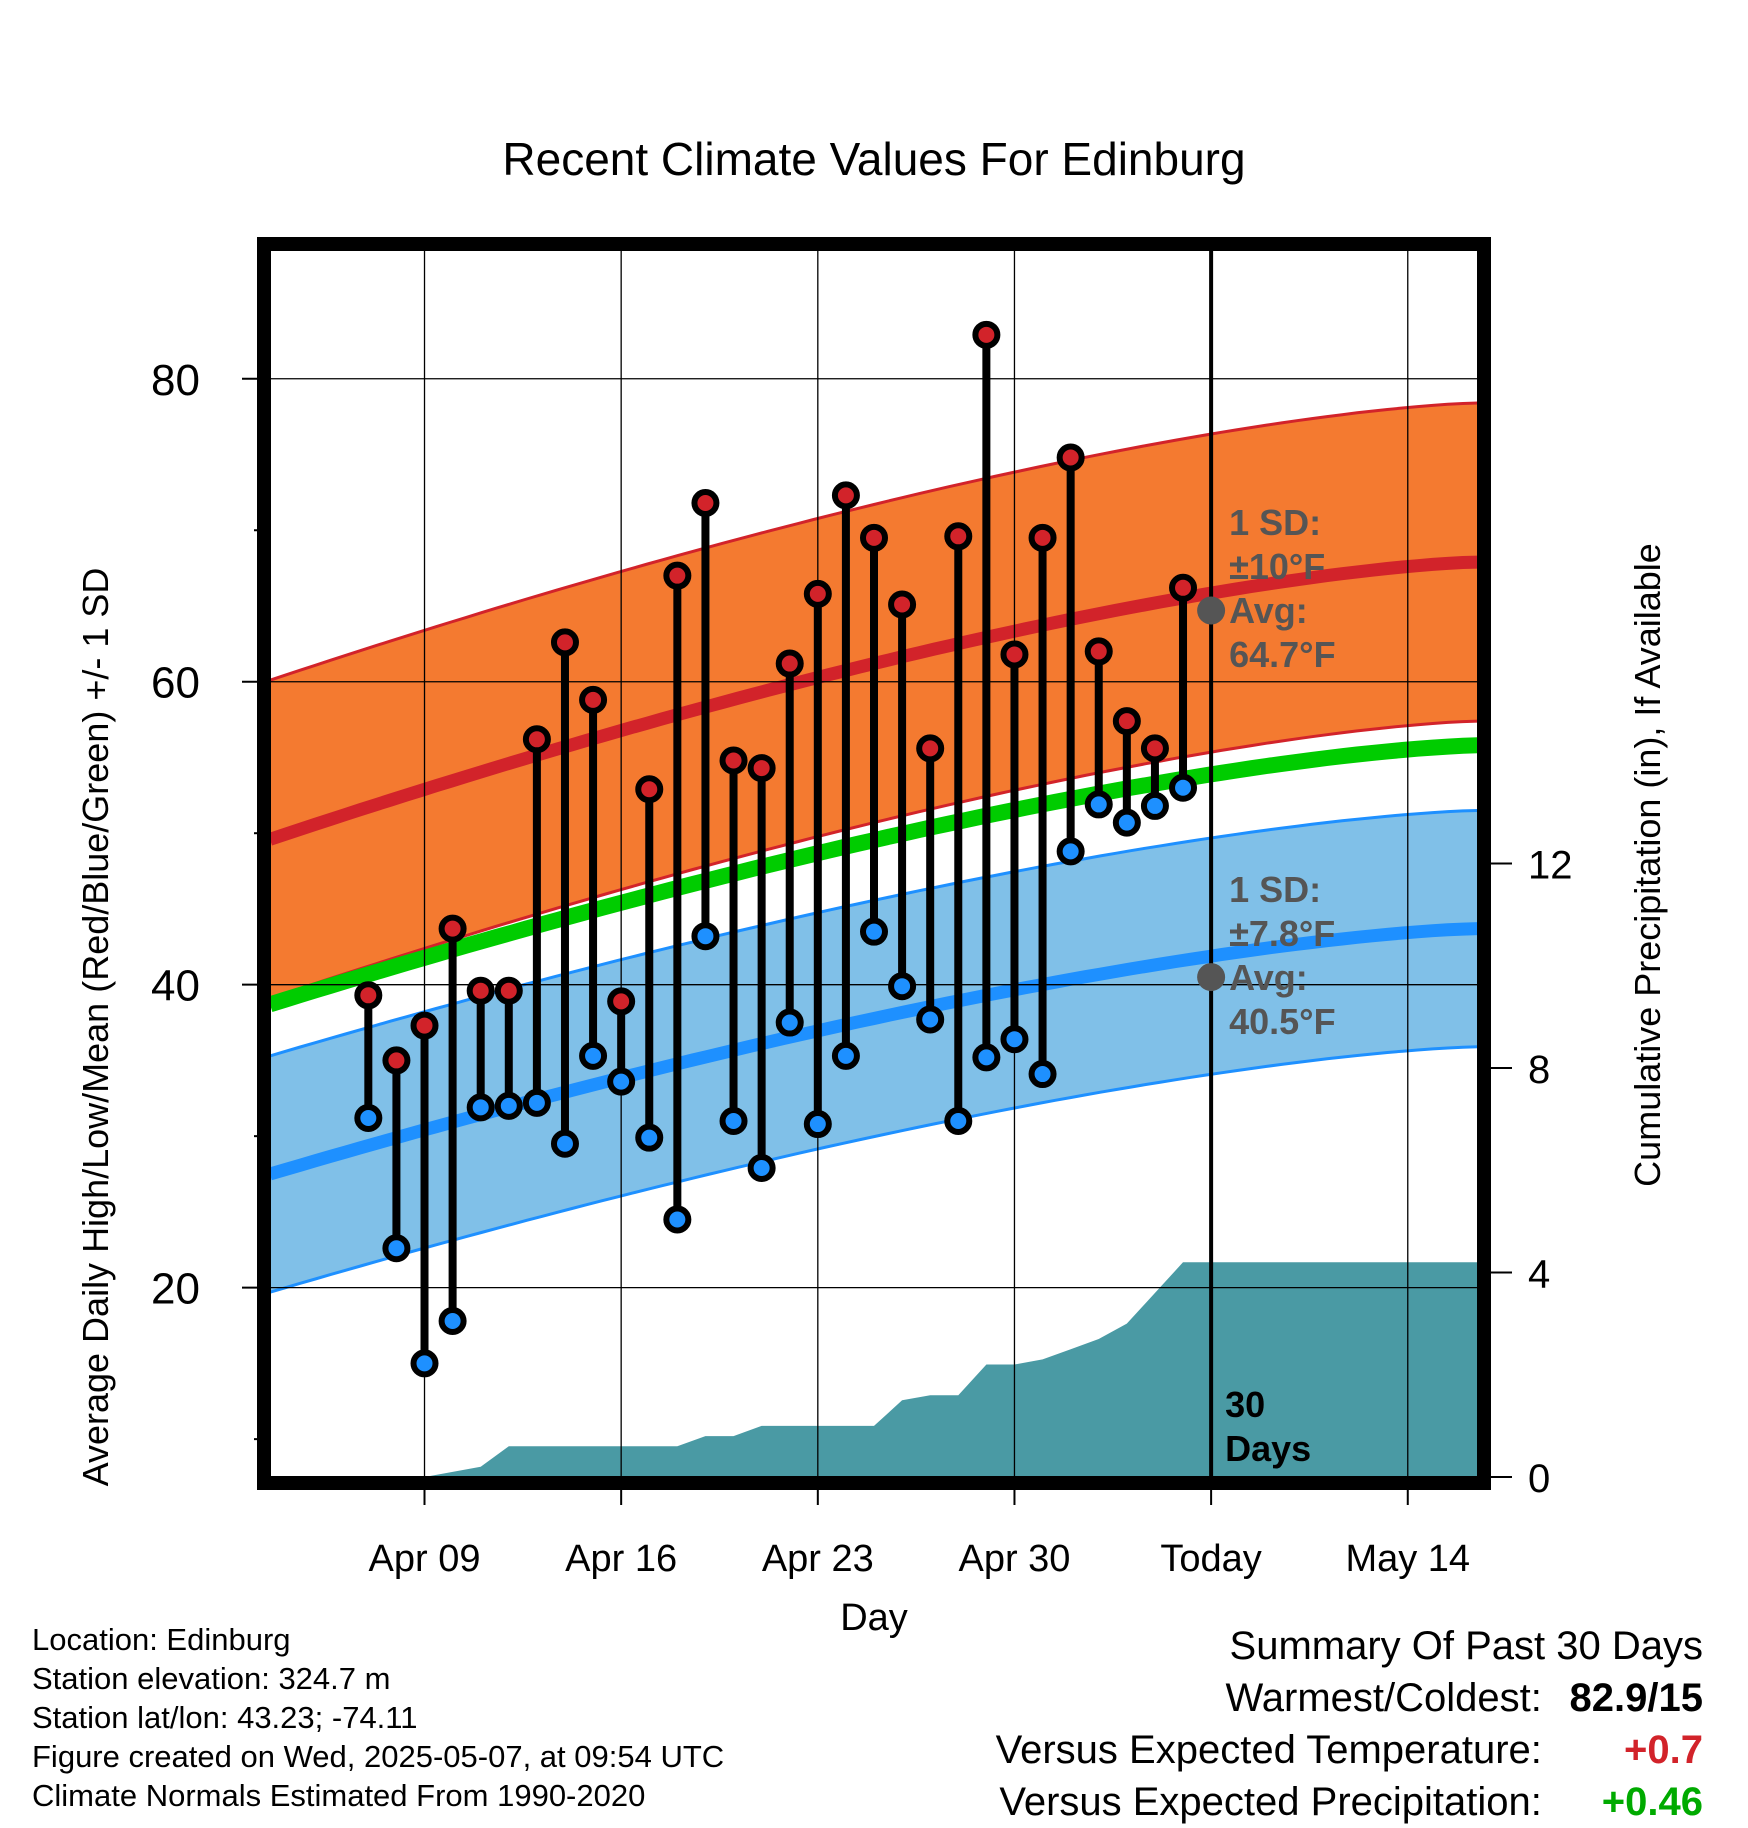 This screenshot has width=1748, height=1828. What do you see at coordinates (1383, 1698) in the screenshot?
I see `warmest-label: Warmest/Coldest:` at bounding box center [1383, 1698].